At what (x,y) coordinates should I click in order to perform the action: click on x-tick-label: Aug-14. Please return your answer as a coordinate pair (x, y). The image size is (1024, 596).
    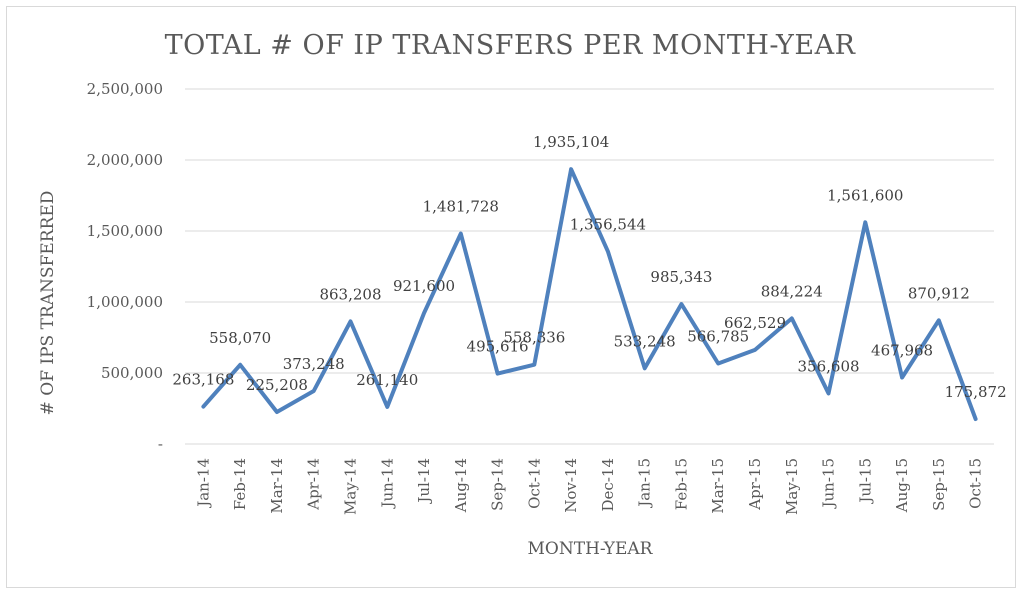
    Looking at the image, I should click on (461, 485).